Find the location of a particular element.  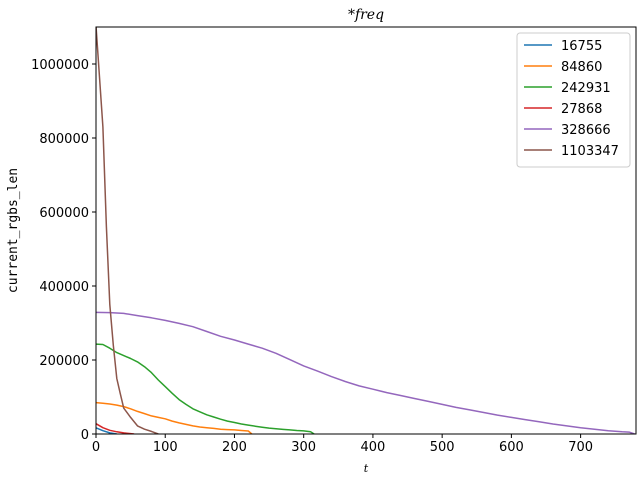

y-tick-label: 800000 is located at coordinates (64, 139).